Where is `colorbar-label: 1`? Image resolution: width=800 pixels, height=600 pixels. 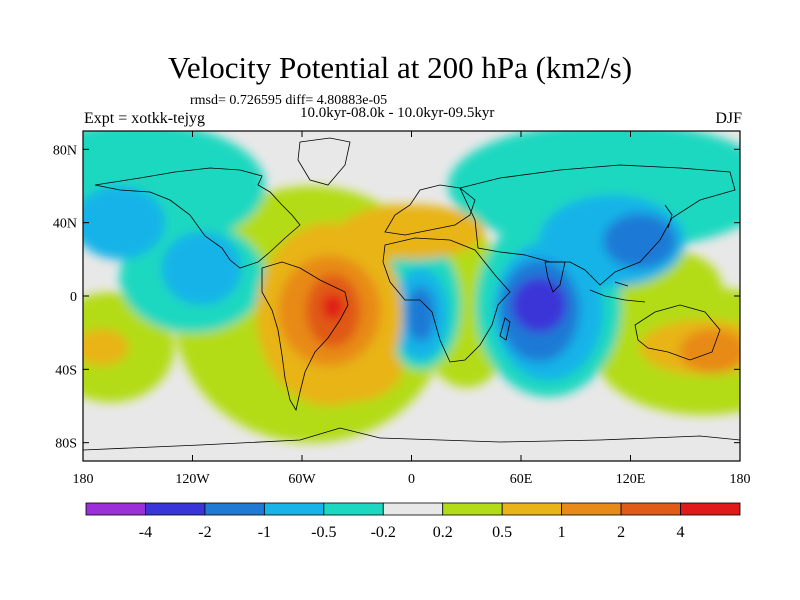 colorbar-label: 1 is located at coordinates (562, 532).